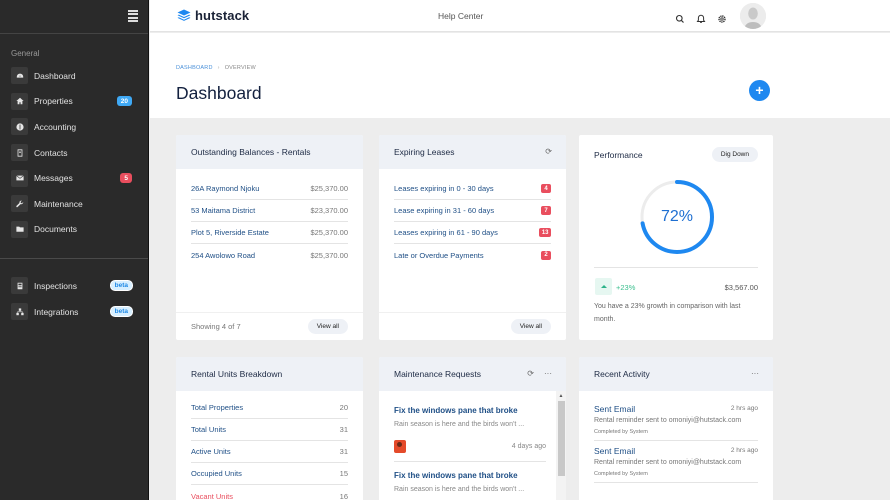 Image resolution: width=890 pixels, height=500 pixels. I want to click on dashboard-icon, so click(19, 76).